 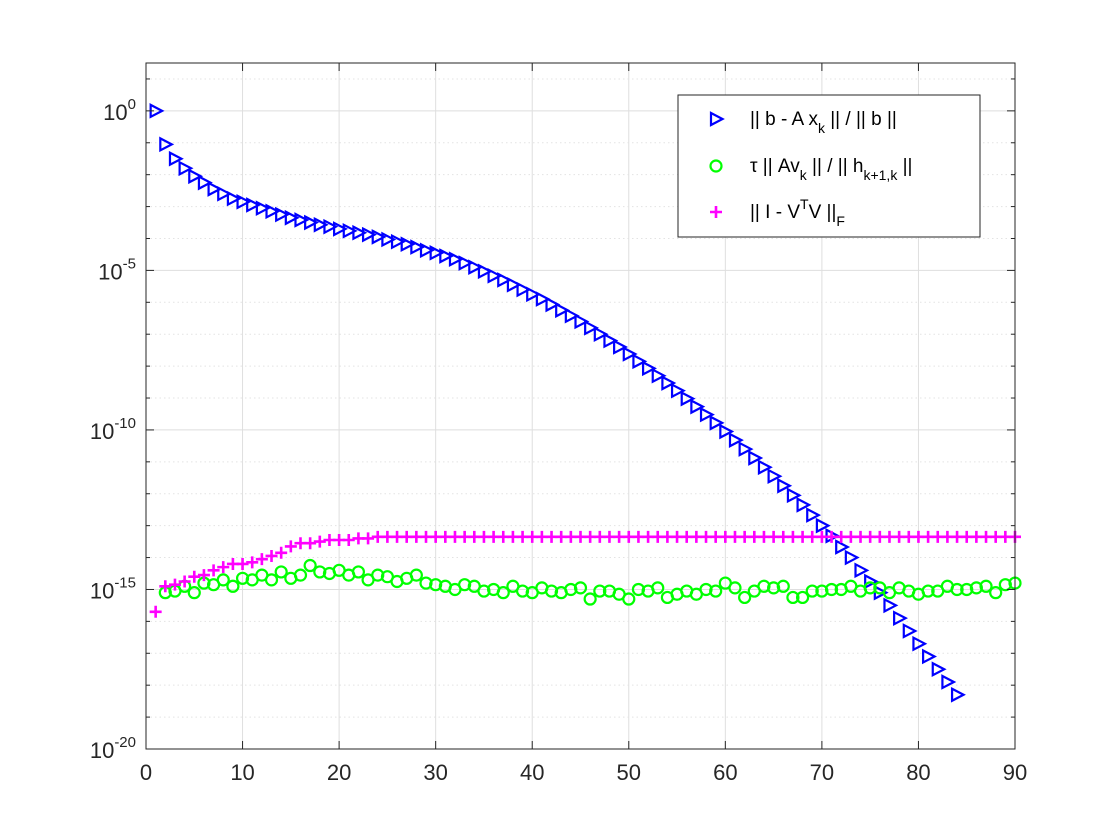 I want to click on legend-box, so click(x=829, y=166).